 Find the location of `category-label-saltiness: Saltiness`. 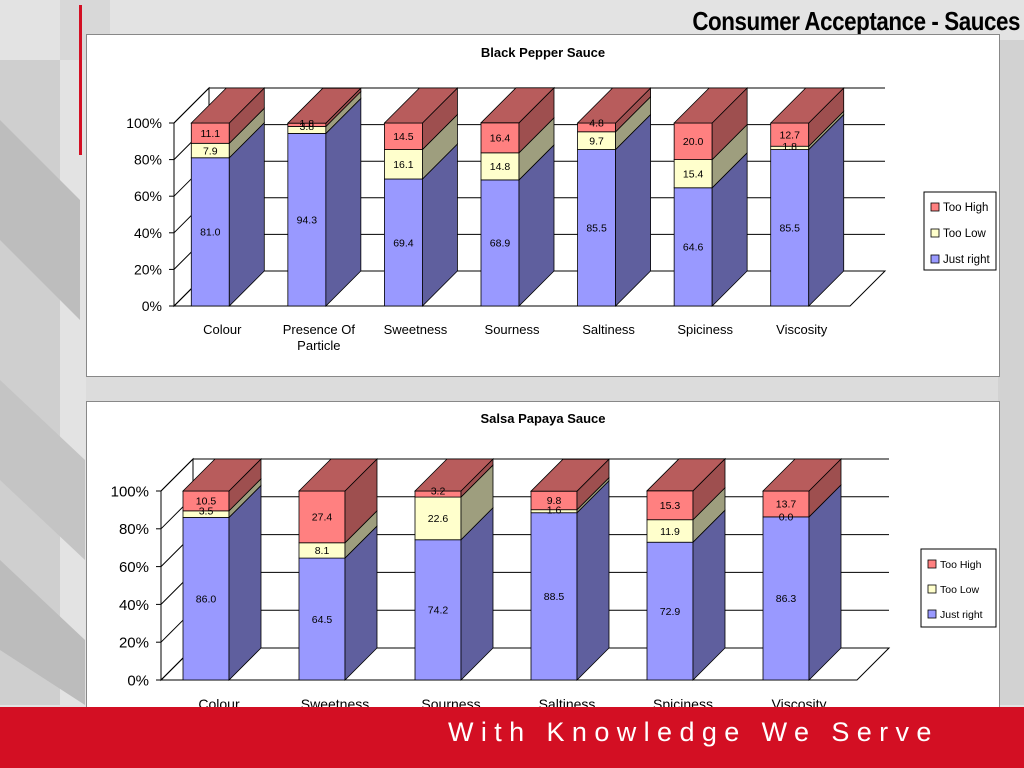

category-label-saltiness: Saltiness is located at coordinates (608, 329).